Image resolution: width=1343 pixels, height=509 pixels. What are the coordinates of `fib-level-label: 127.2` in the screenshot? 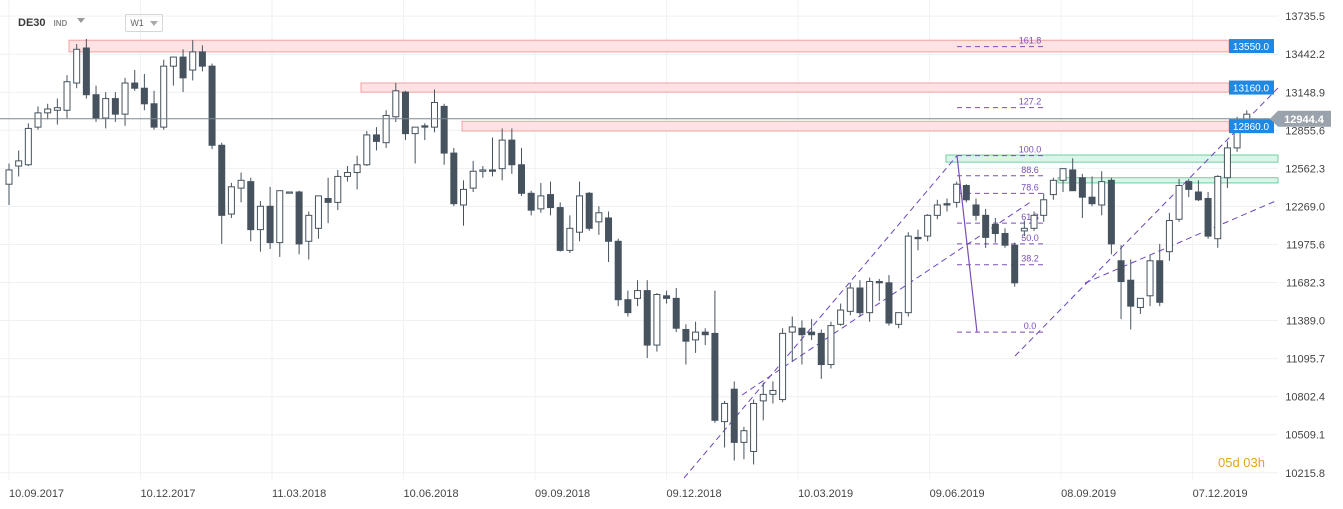 It's located at (1030, 102).